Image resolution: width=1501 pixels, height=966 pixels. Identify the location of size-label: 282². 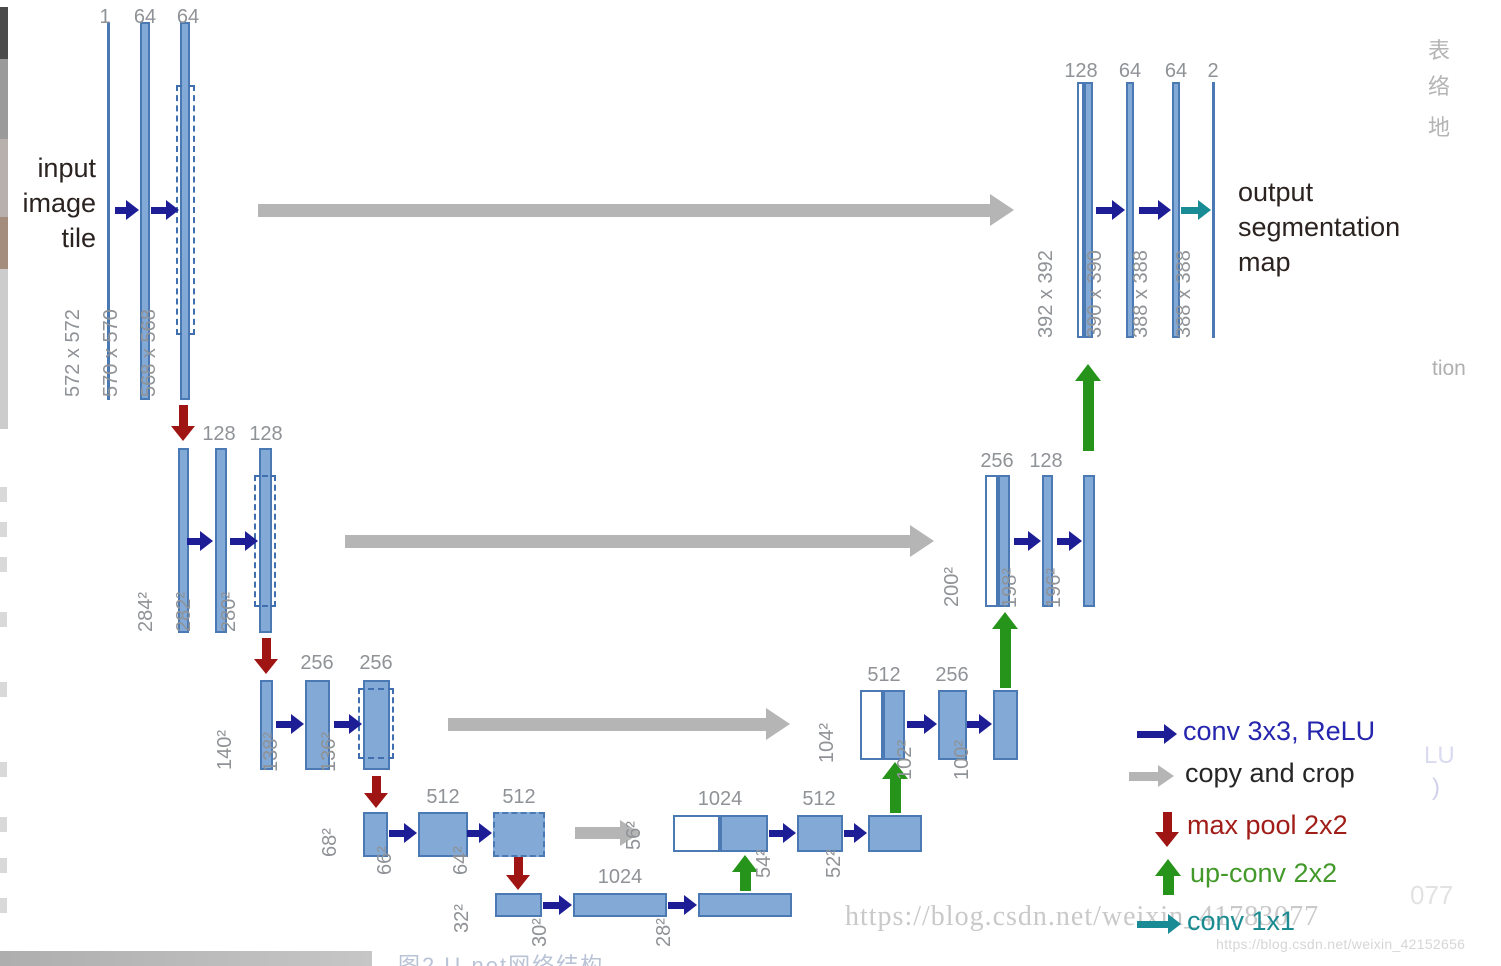
(184, 611).